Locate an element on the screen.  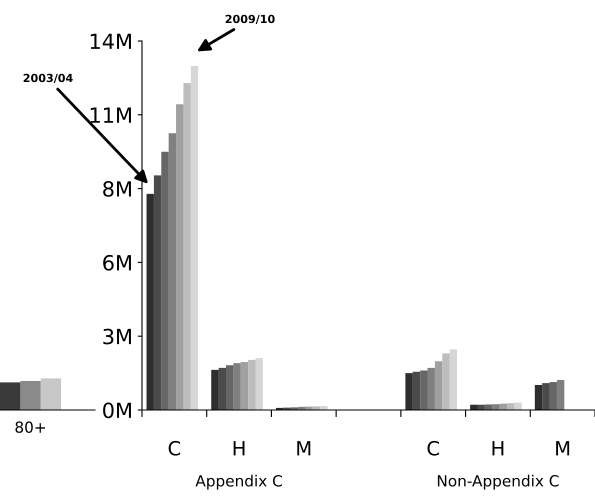
y-tick-label: 0M is located at coordinates (117, 410).